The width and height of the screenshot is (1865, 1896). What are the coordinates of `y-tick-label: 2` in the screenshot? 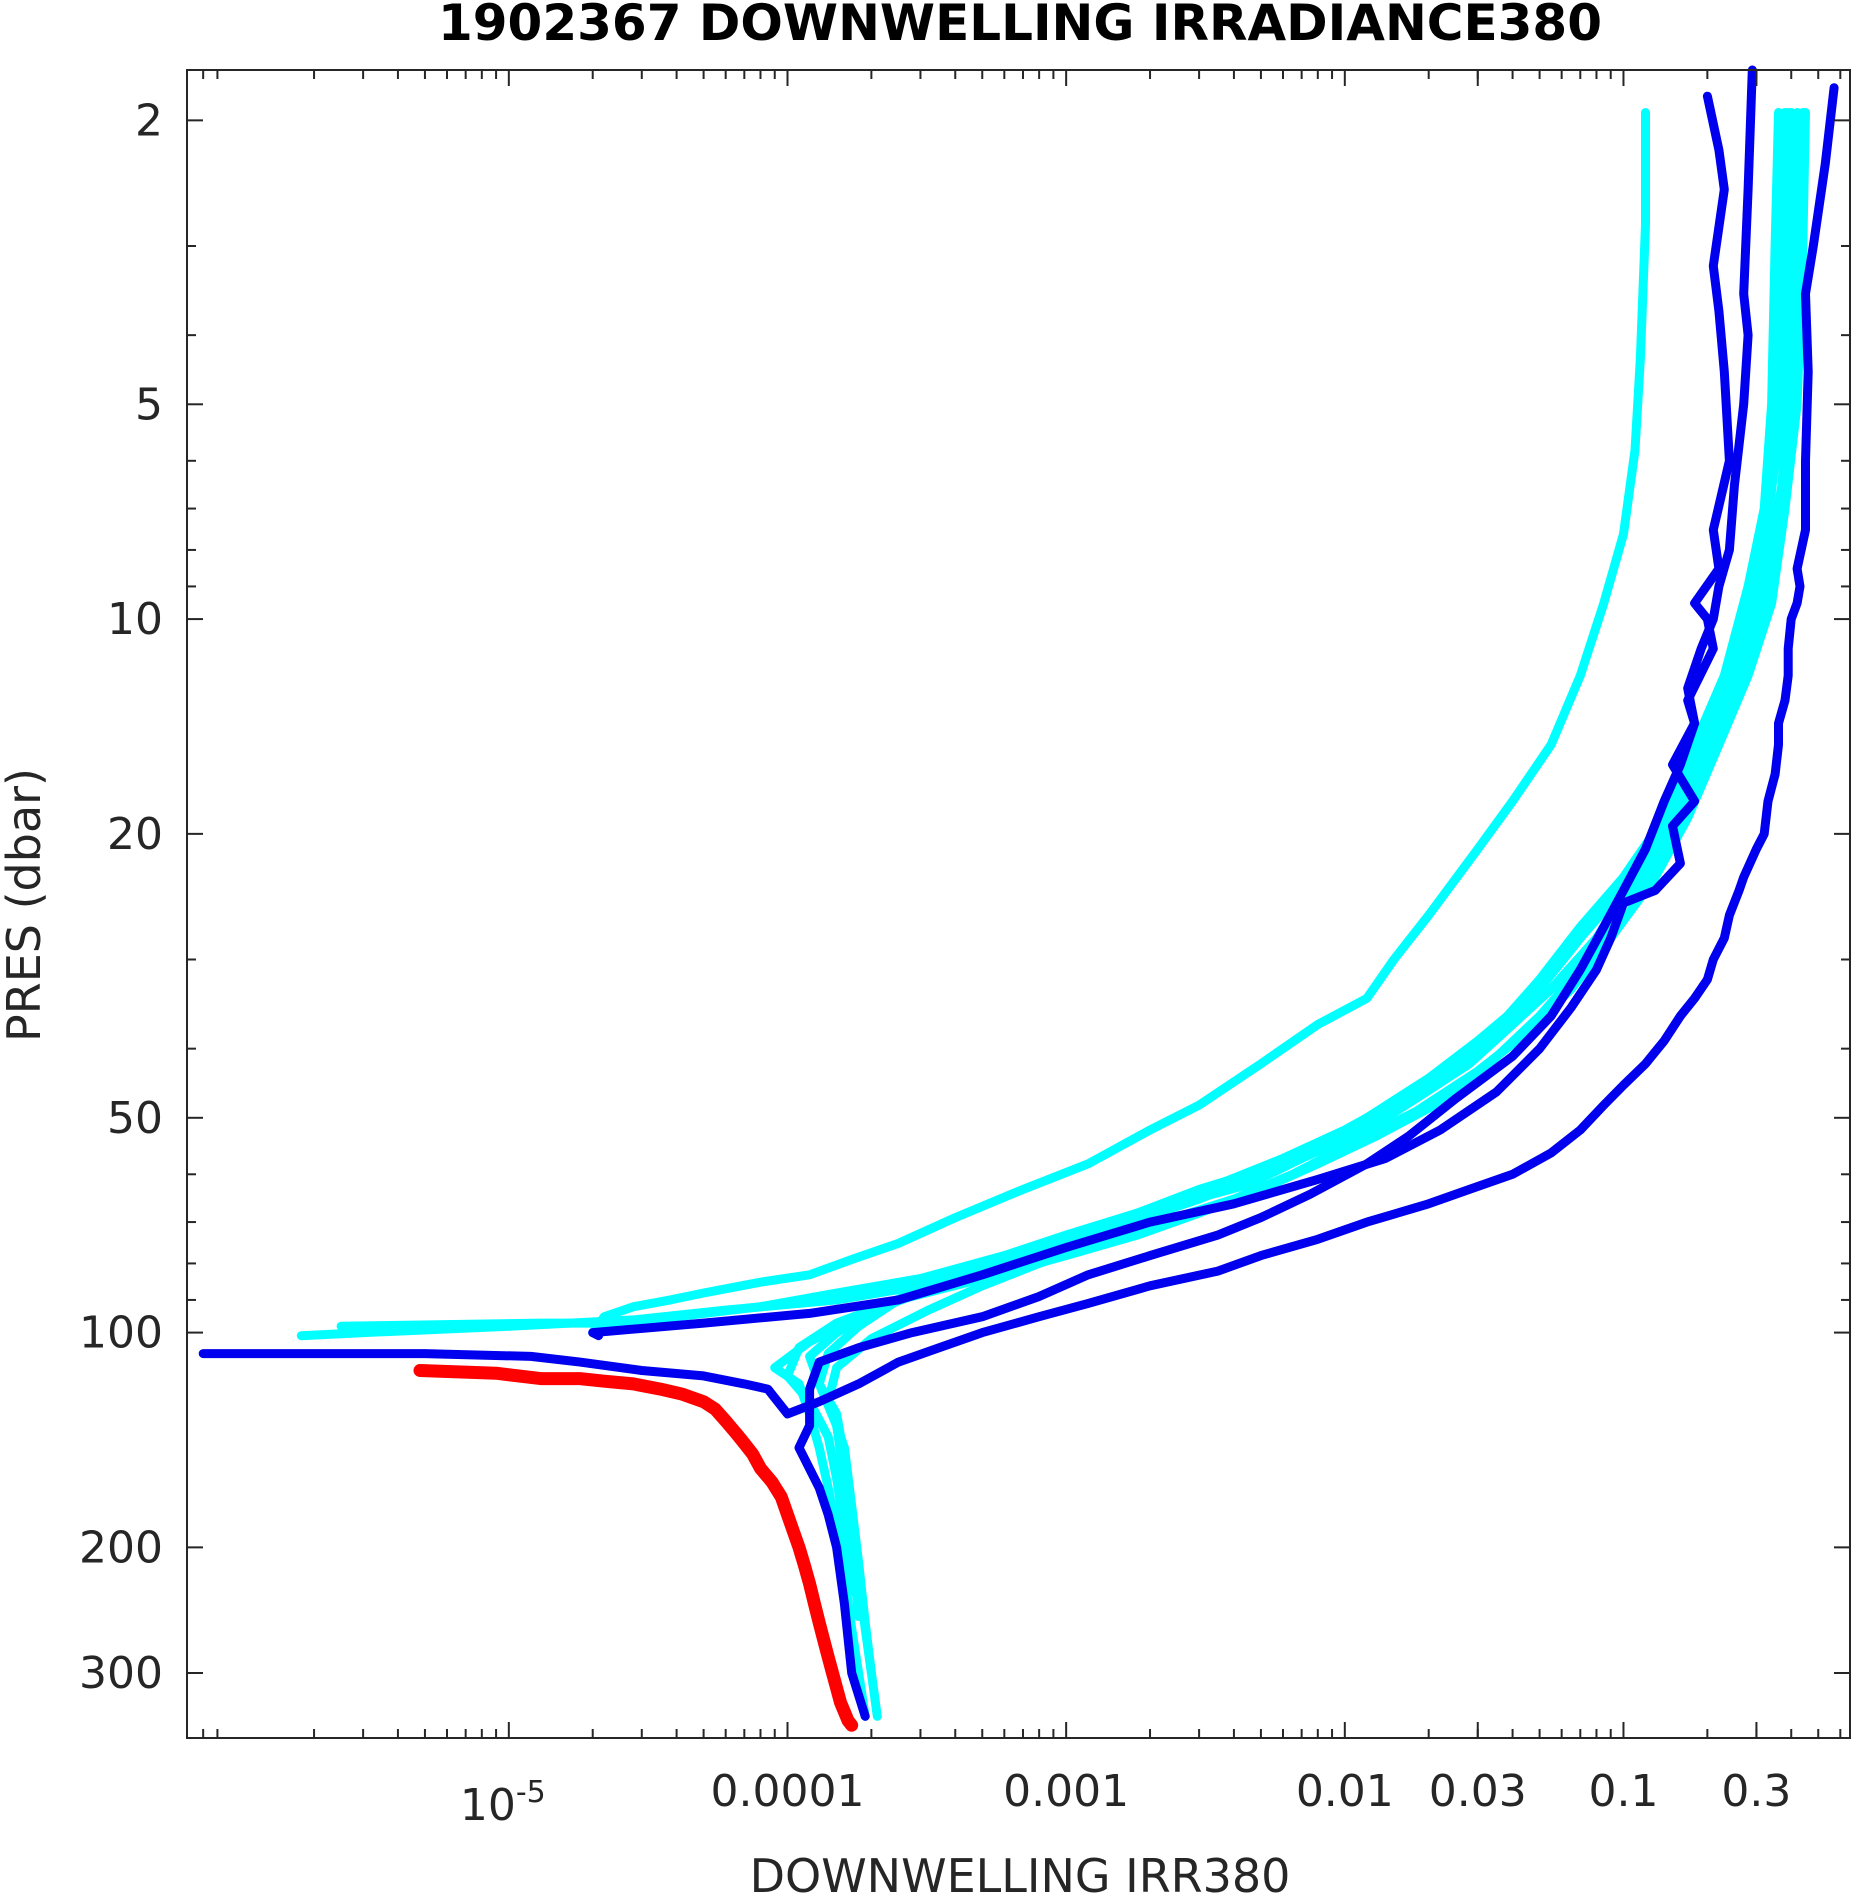 It's located at (149, 120).